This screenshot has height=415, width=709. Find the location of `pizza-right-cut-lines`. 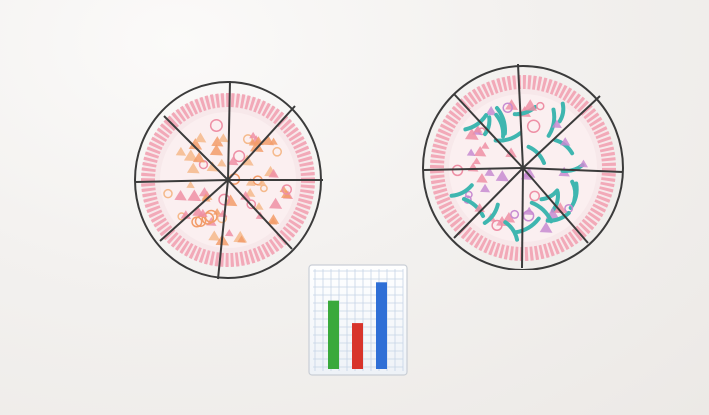

pizza-right-cut-lines is located at coordinates (523, 166).